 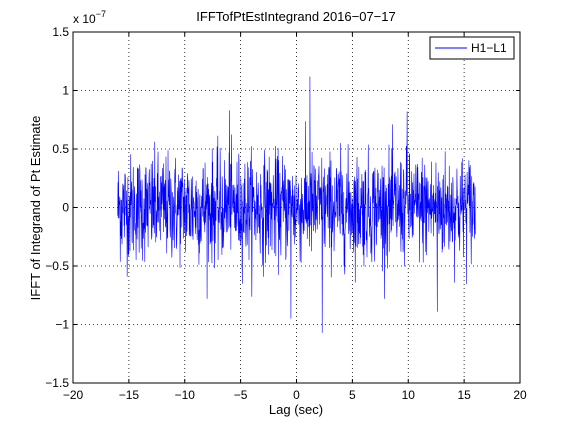 What do you see at coordinates (352, 395) in the screenshot?
I see `x-tick-label: 5` at bounding box center [352, 395].